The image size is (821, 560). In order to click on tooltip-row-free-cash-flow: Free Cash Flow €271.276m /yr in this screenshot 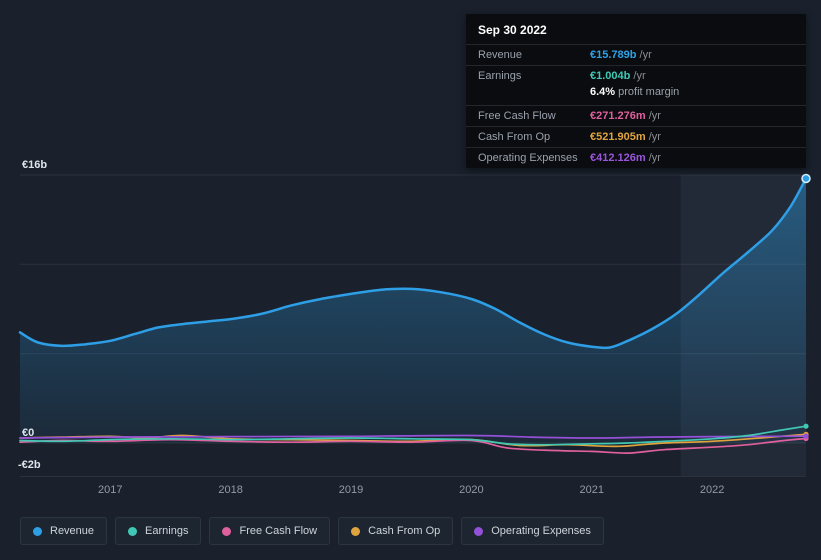, I will do `click(636, 115)`.